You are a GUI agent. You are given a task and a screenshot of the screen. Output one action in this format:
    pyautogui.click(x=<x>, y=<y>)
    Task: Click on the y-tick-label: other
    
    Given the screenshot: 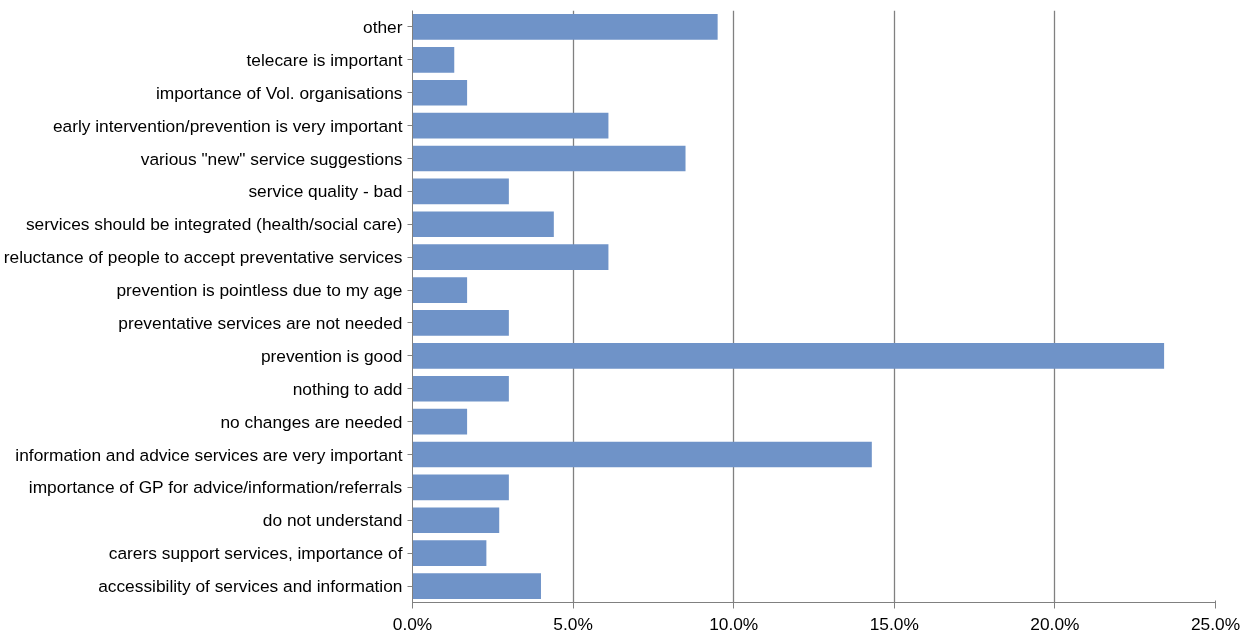 What is the action you would take?
    pyautogui.click(x=383, y=26)
    